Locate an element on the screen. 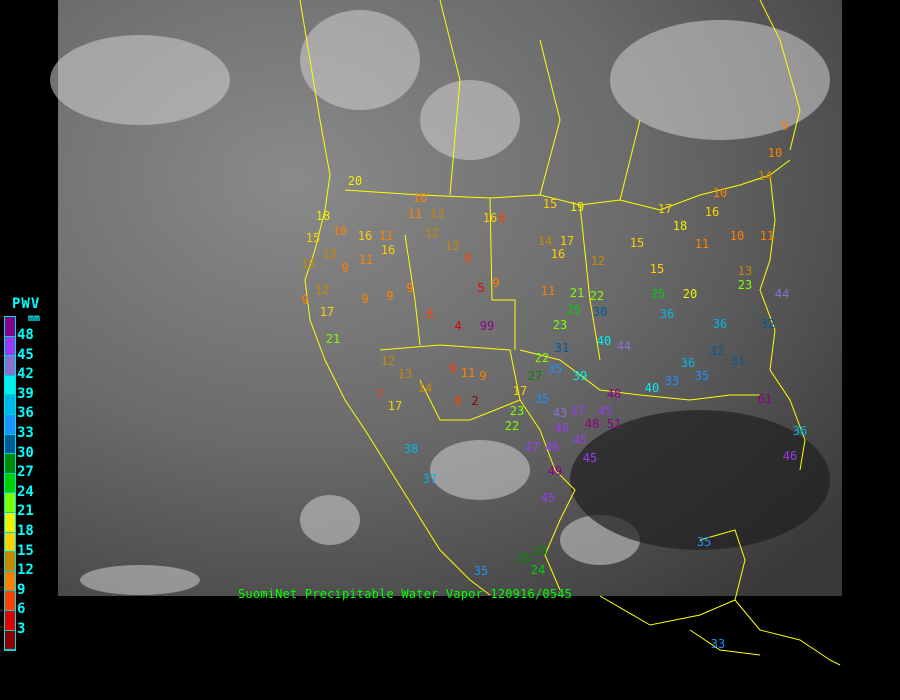 The width and height of the screenshot is (900, 700). station-pwv-value: 30 is located at coordinates (600, 312).